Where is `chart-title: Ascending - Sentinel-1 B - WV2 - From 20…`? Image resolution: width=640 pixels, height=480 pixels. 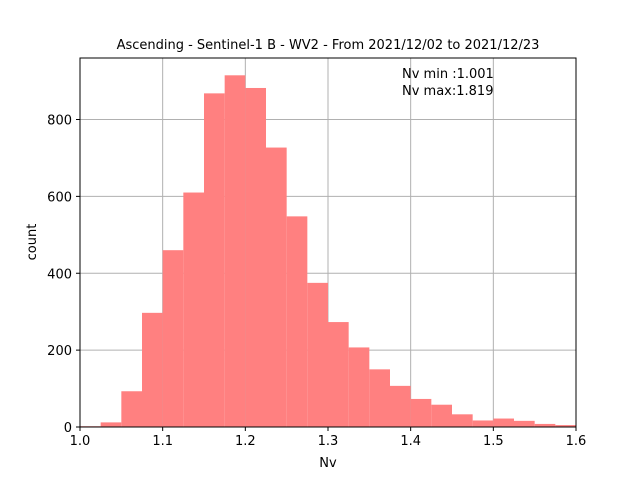 chart-title: Ascending - Sentinel-1 B - WV2 - From 20… is located at coordinates (328, 45).